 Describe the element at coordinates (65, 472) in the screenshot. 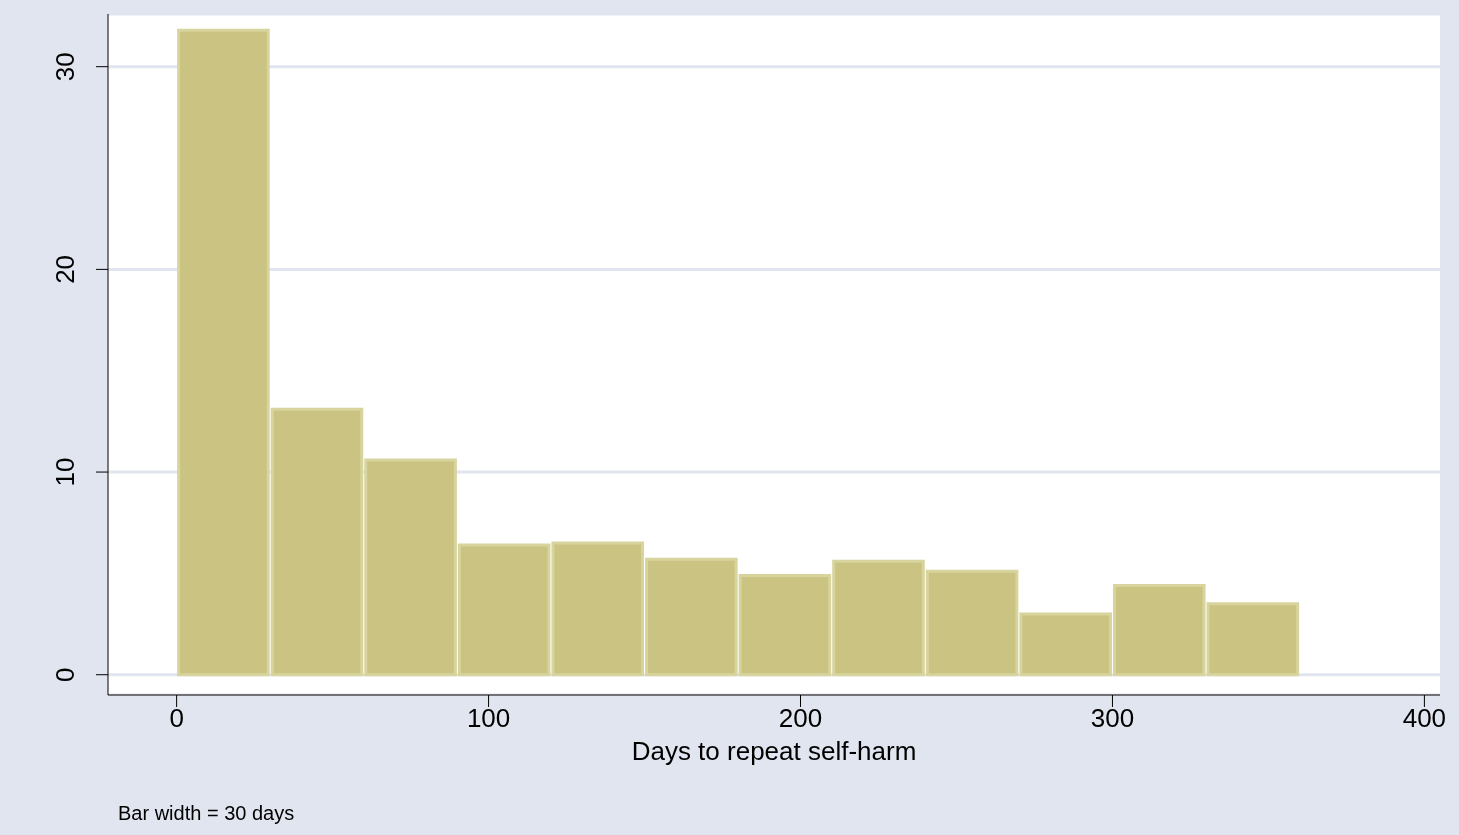

I see `y-tick-label: 10` at that location.